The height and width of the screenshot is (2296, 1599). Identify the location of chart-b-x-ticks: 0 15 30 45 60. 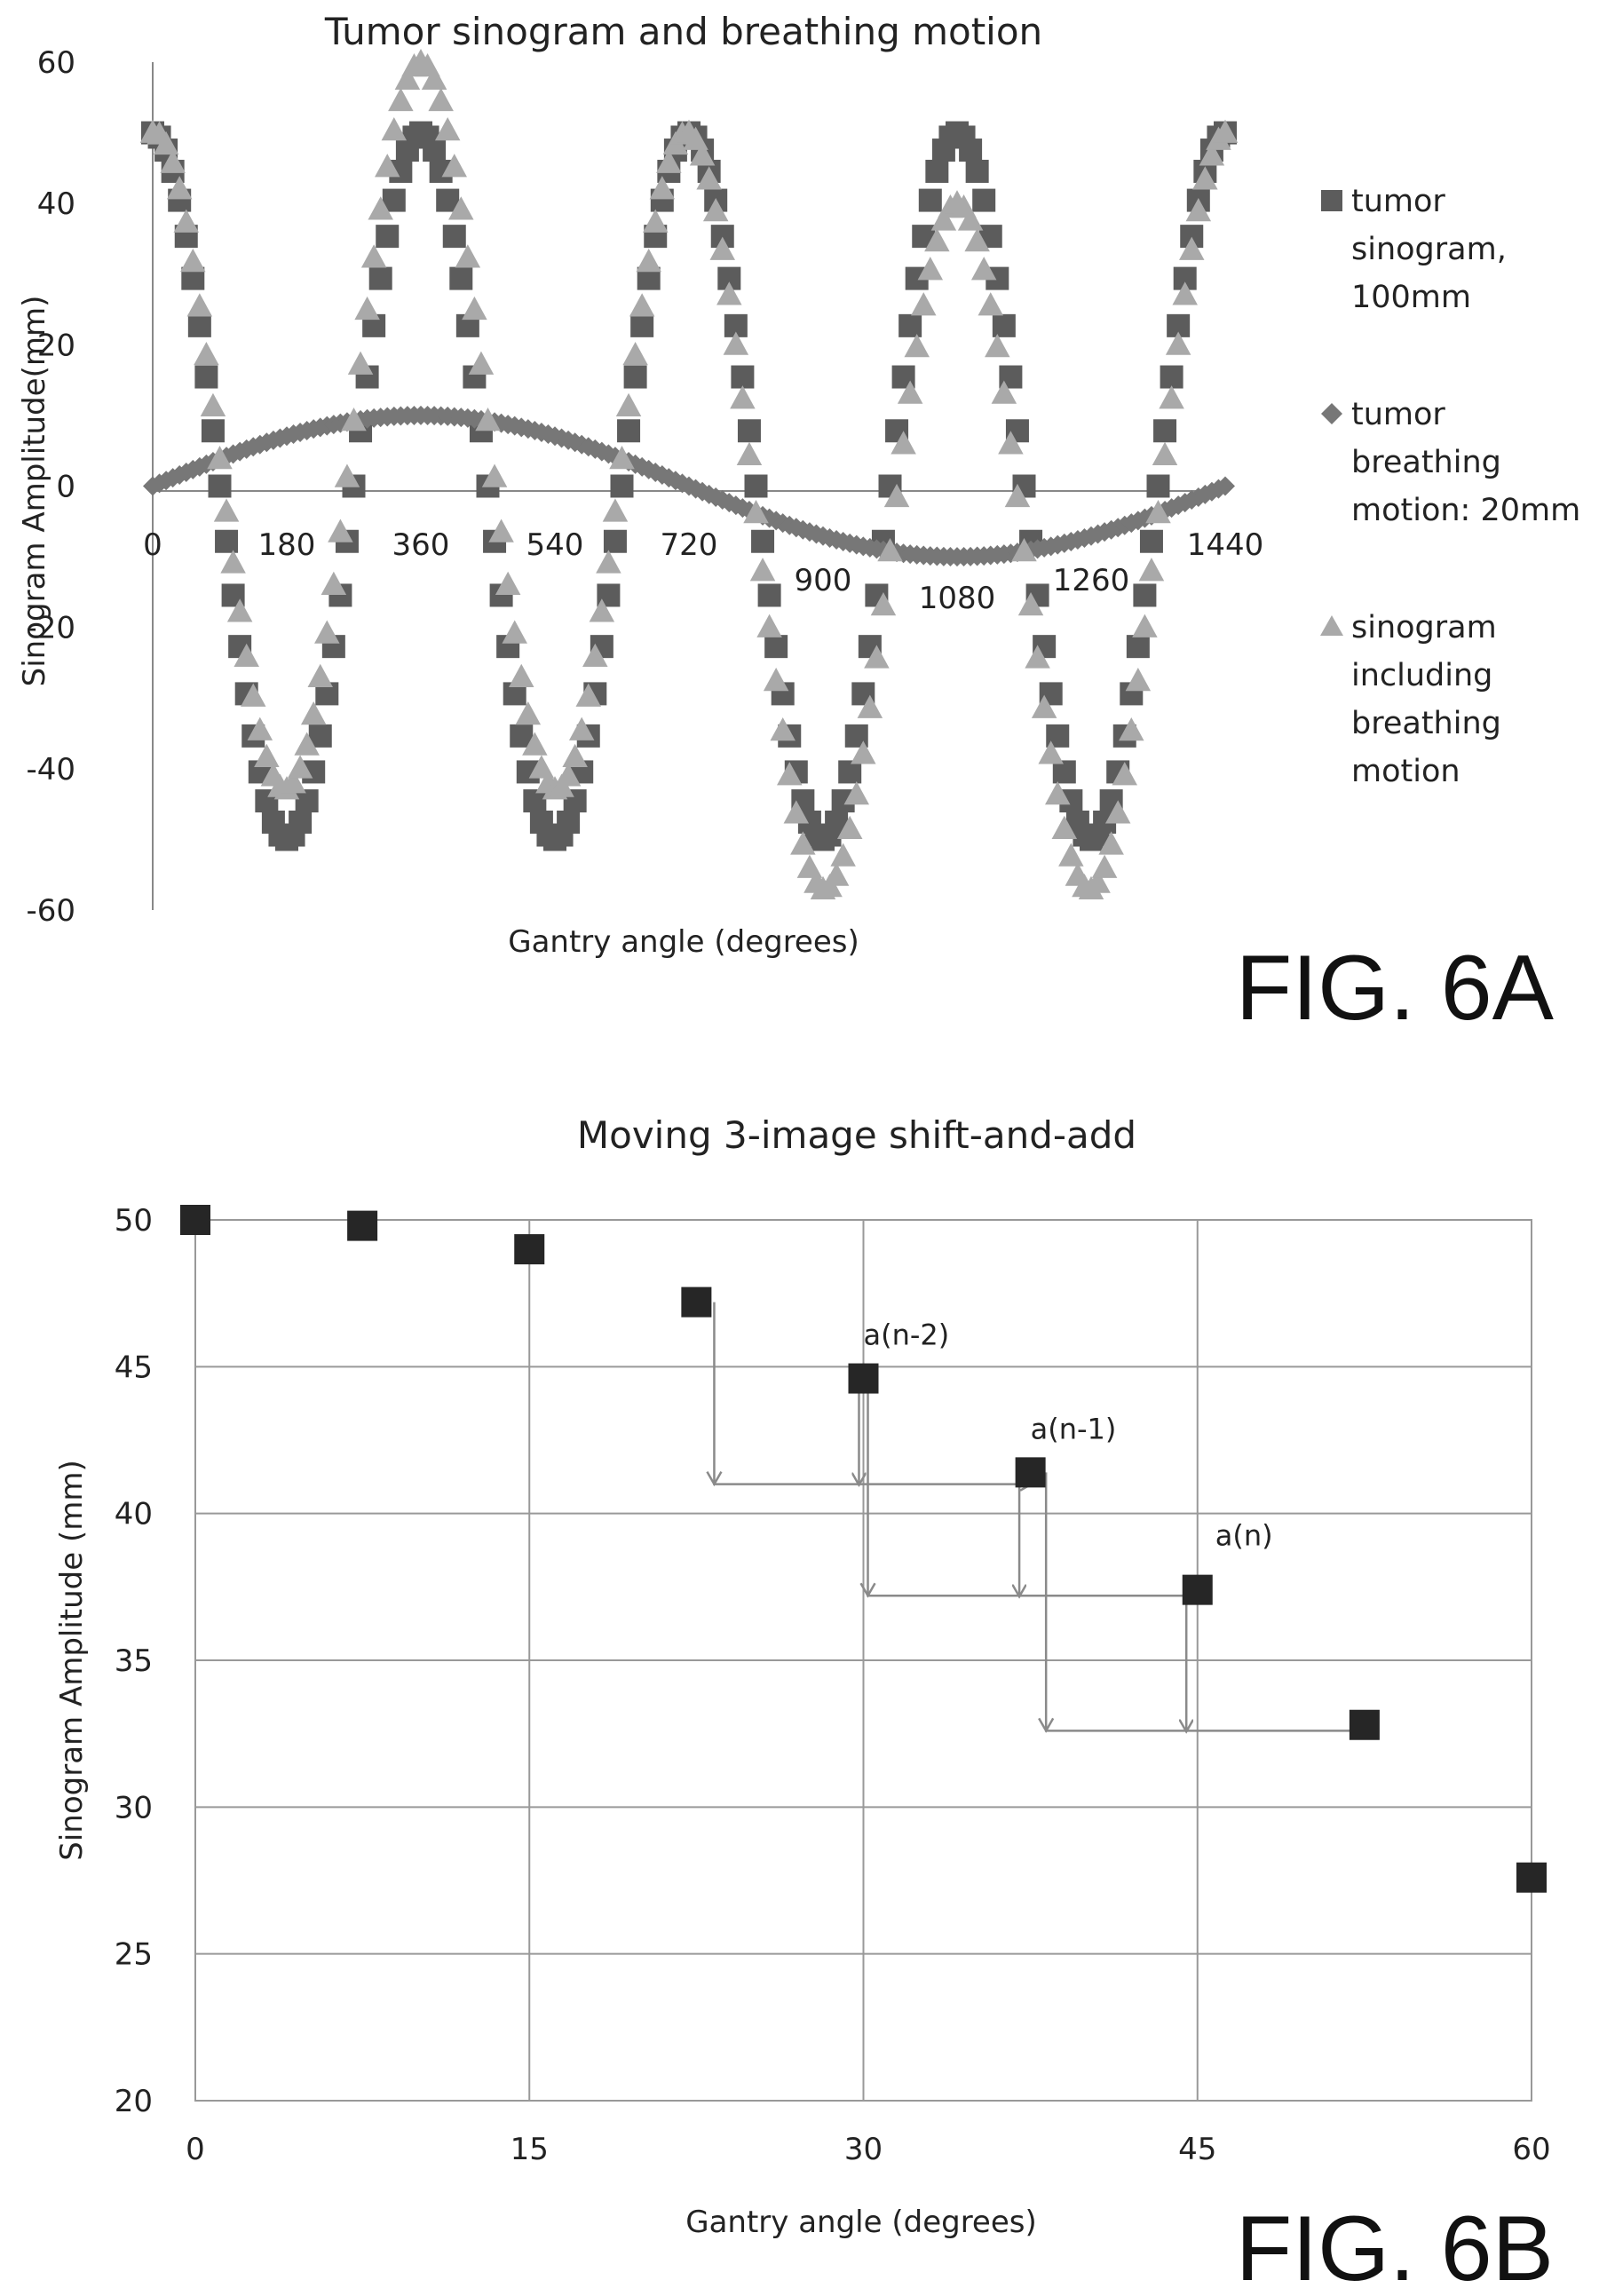
(868, 2149).